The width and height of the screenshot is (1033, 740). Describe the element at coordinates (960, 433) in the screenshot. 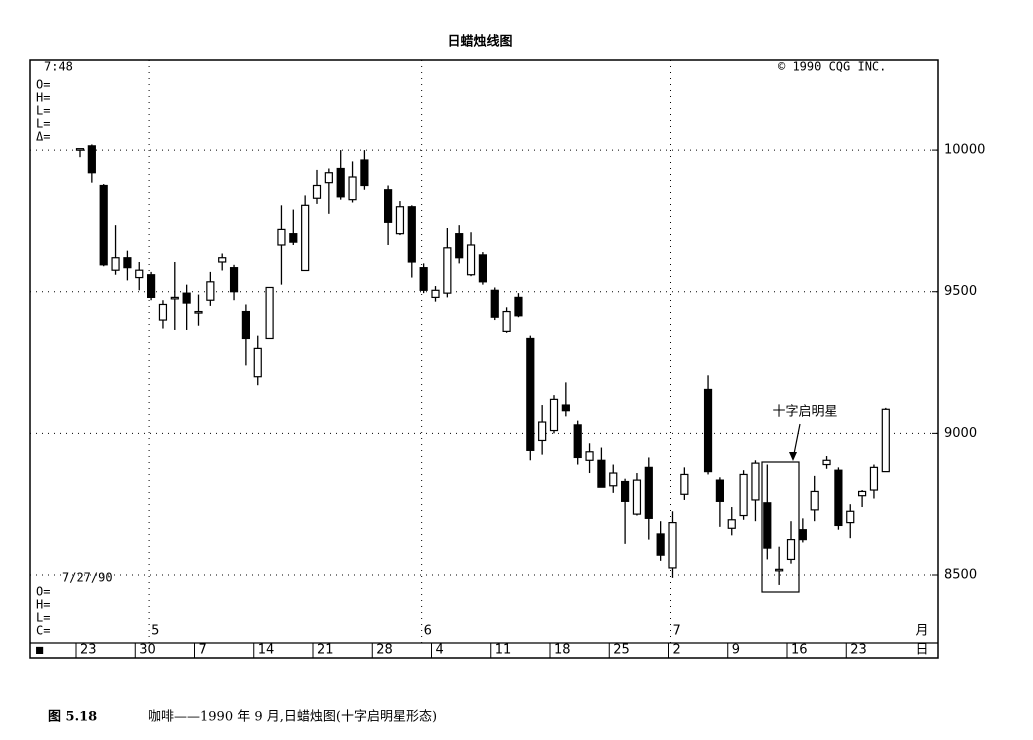

I see `y-tick-label: 9000` at that location.